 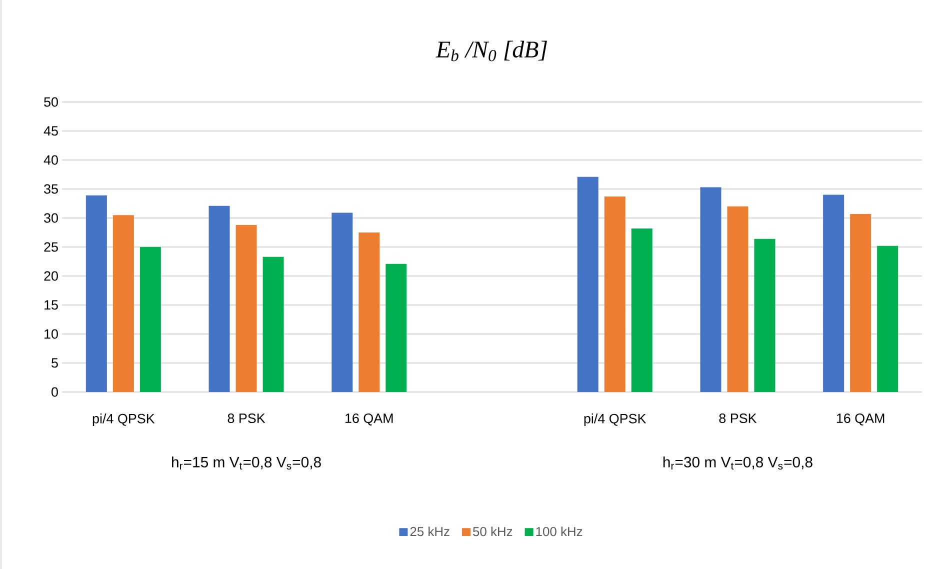 What do you see at coordinates (491, 51) in the screenshot?
I see `chart-title: E$_{b}$ /N$_{0}$ [dB]` at bounding box center [491, 51].